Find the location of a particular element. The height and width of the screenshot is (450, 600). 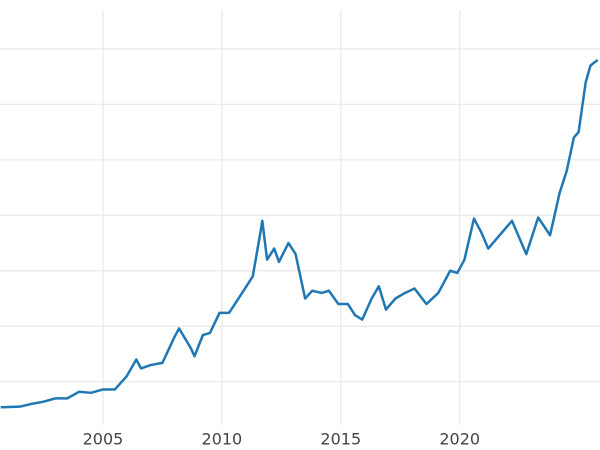

x-tick-label: 2020 is located at coordinates (459, 439).